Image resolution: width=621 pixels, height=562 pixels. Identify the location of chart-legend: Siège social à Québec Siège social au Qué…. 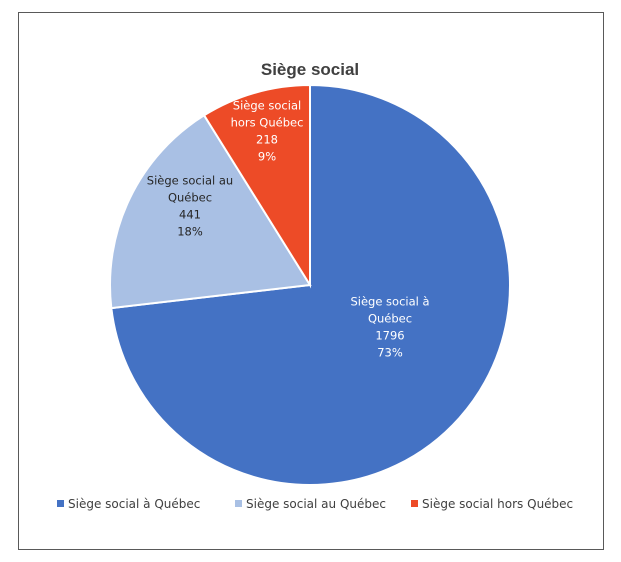
(315, 504).